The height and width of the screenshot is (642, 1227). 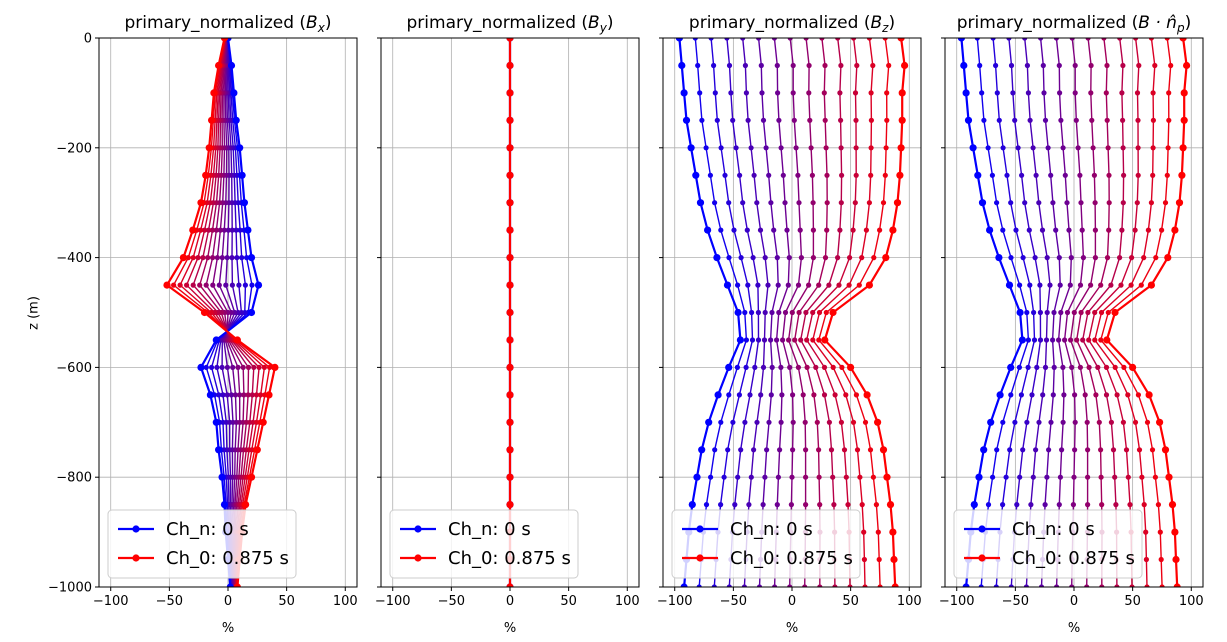 What do you see at coordinates (202, 544) in the screenshot?
I see `legend: Ch_n: 0 s Ch_0: 0.875 s` at bounding box center [202, 544].